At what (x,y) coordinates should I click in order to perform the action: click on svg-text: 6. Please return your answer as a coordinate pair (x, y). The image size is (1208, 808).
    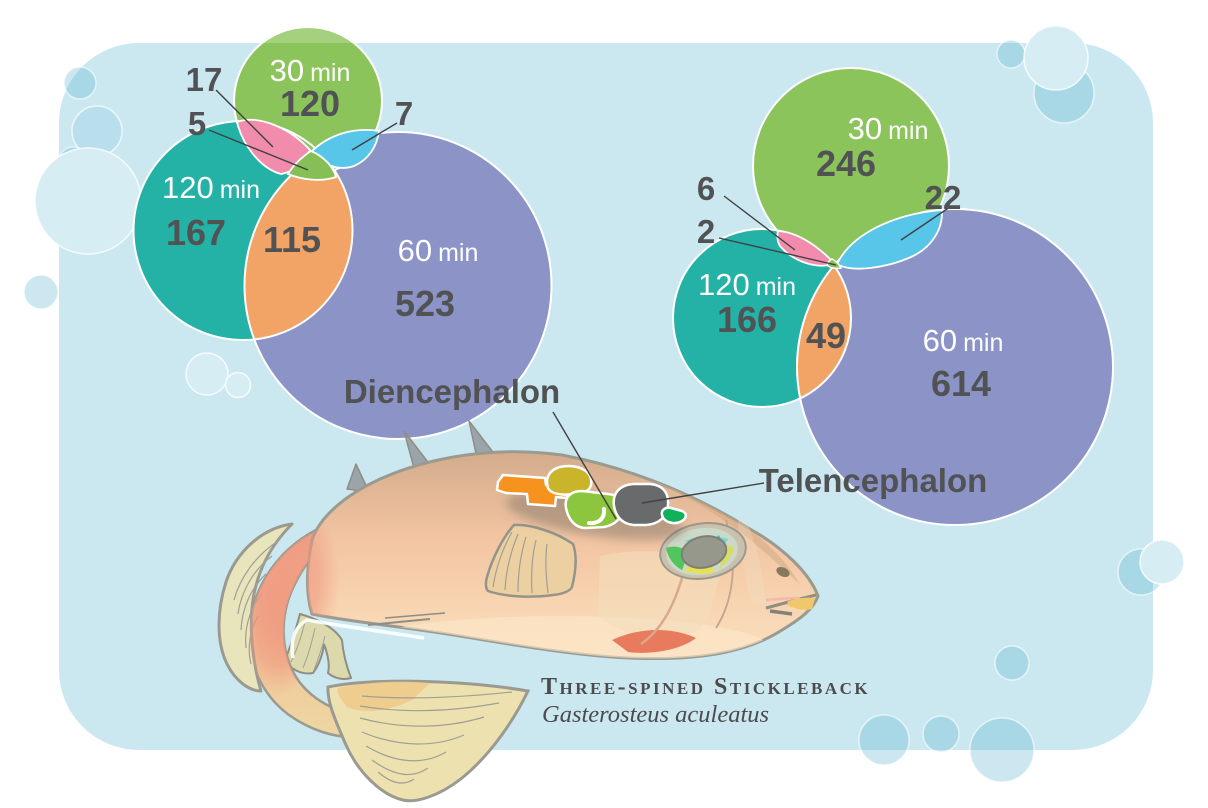
    Looking at the image, I should click on (706, 188).